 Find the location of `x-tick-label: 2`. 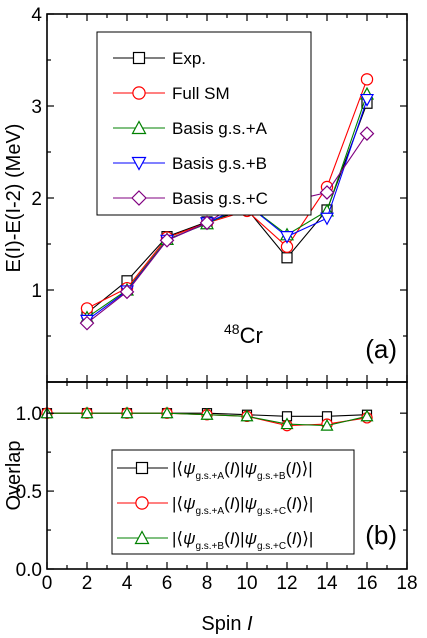

x-tick-label: 2 is located at coordinates (87, 583).